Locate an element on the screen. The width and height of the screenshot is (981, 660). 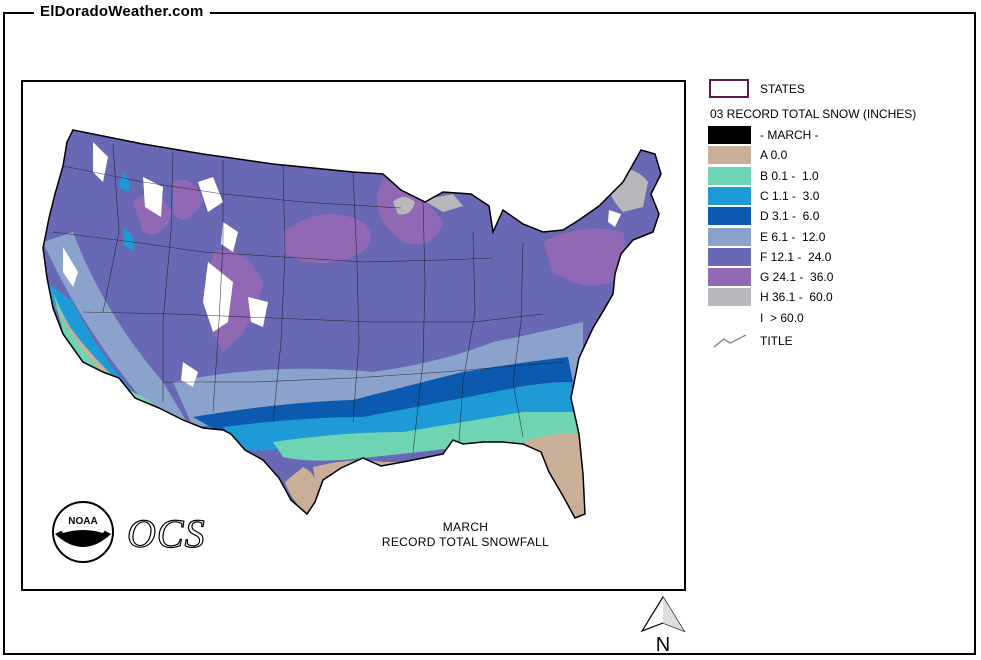
legend-label: D 3.1 - 6.0 is located at coordinates (790, 216).